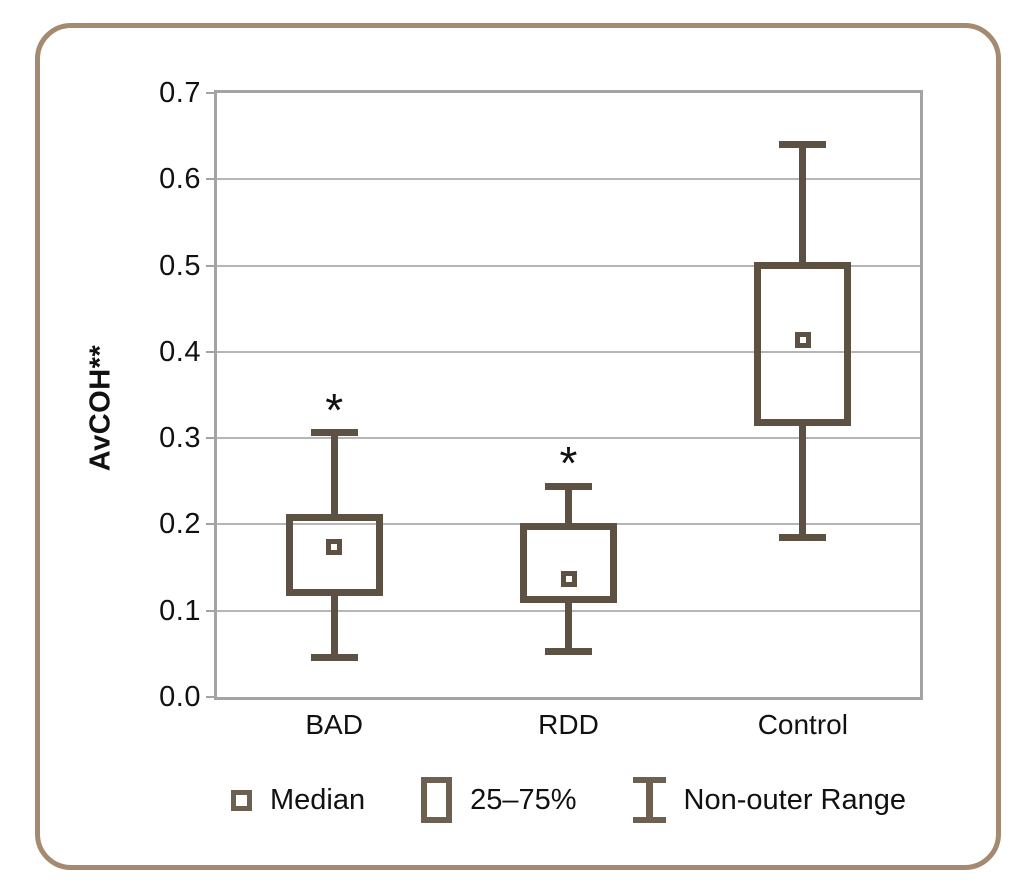 This screenshot has height=885, width=1028. Describe the element at coordinates (568, 724) in the screenshot. I see `x-category-label-rdd: RDD` at that location.